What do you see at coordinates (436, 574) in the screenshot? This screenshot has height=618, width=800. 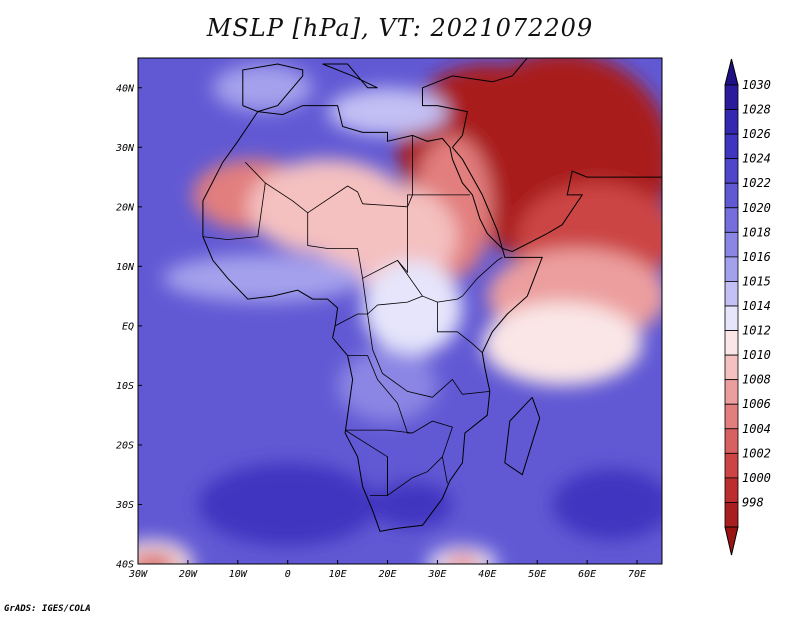 I see `x-tick-label: 30E` at bounding box center [436, 574].